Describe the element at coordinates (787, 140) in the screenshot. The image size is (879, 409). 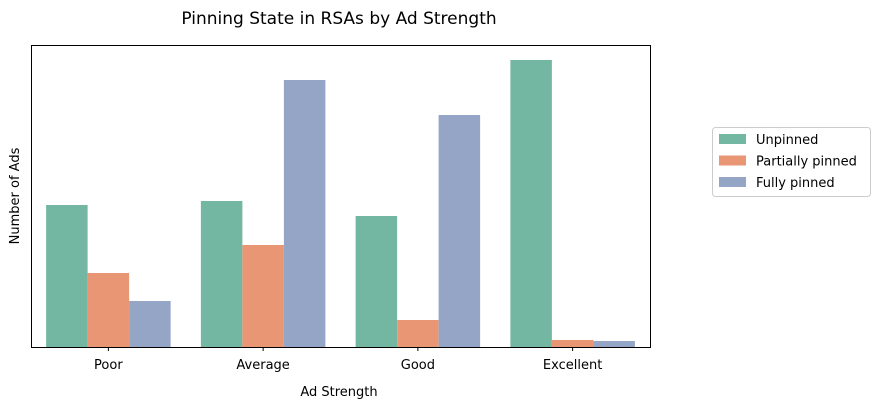
I see `legend-label: Unpinned` at that location.